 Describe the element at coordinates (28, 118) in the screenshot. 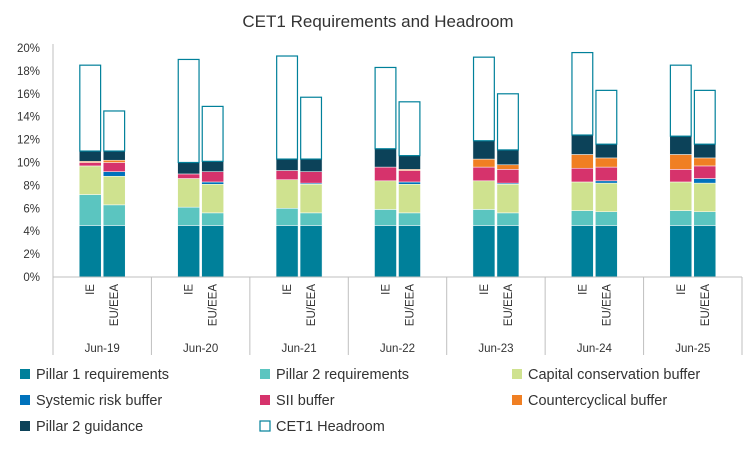

I see `y-tick-label: 14%` at that location.